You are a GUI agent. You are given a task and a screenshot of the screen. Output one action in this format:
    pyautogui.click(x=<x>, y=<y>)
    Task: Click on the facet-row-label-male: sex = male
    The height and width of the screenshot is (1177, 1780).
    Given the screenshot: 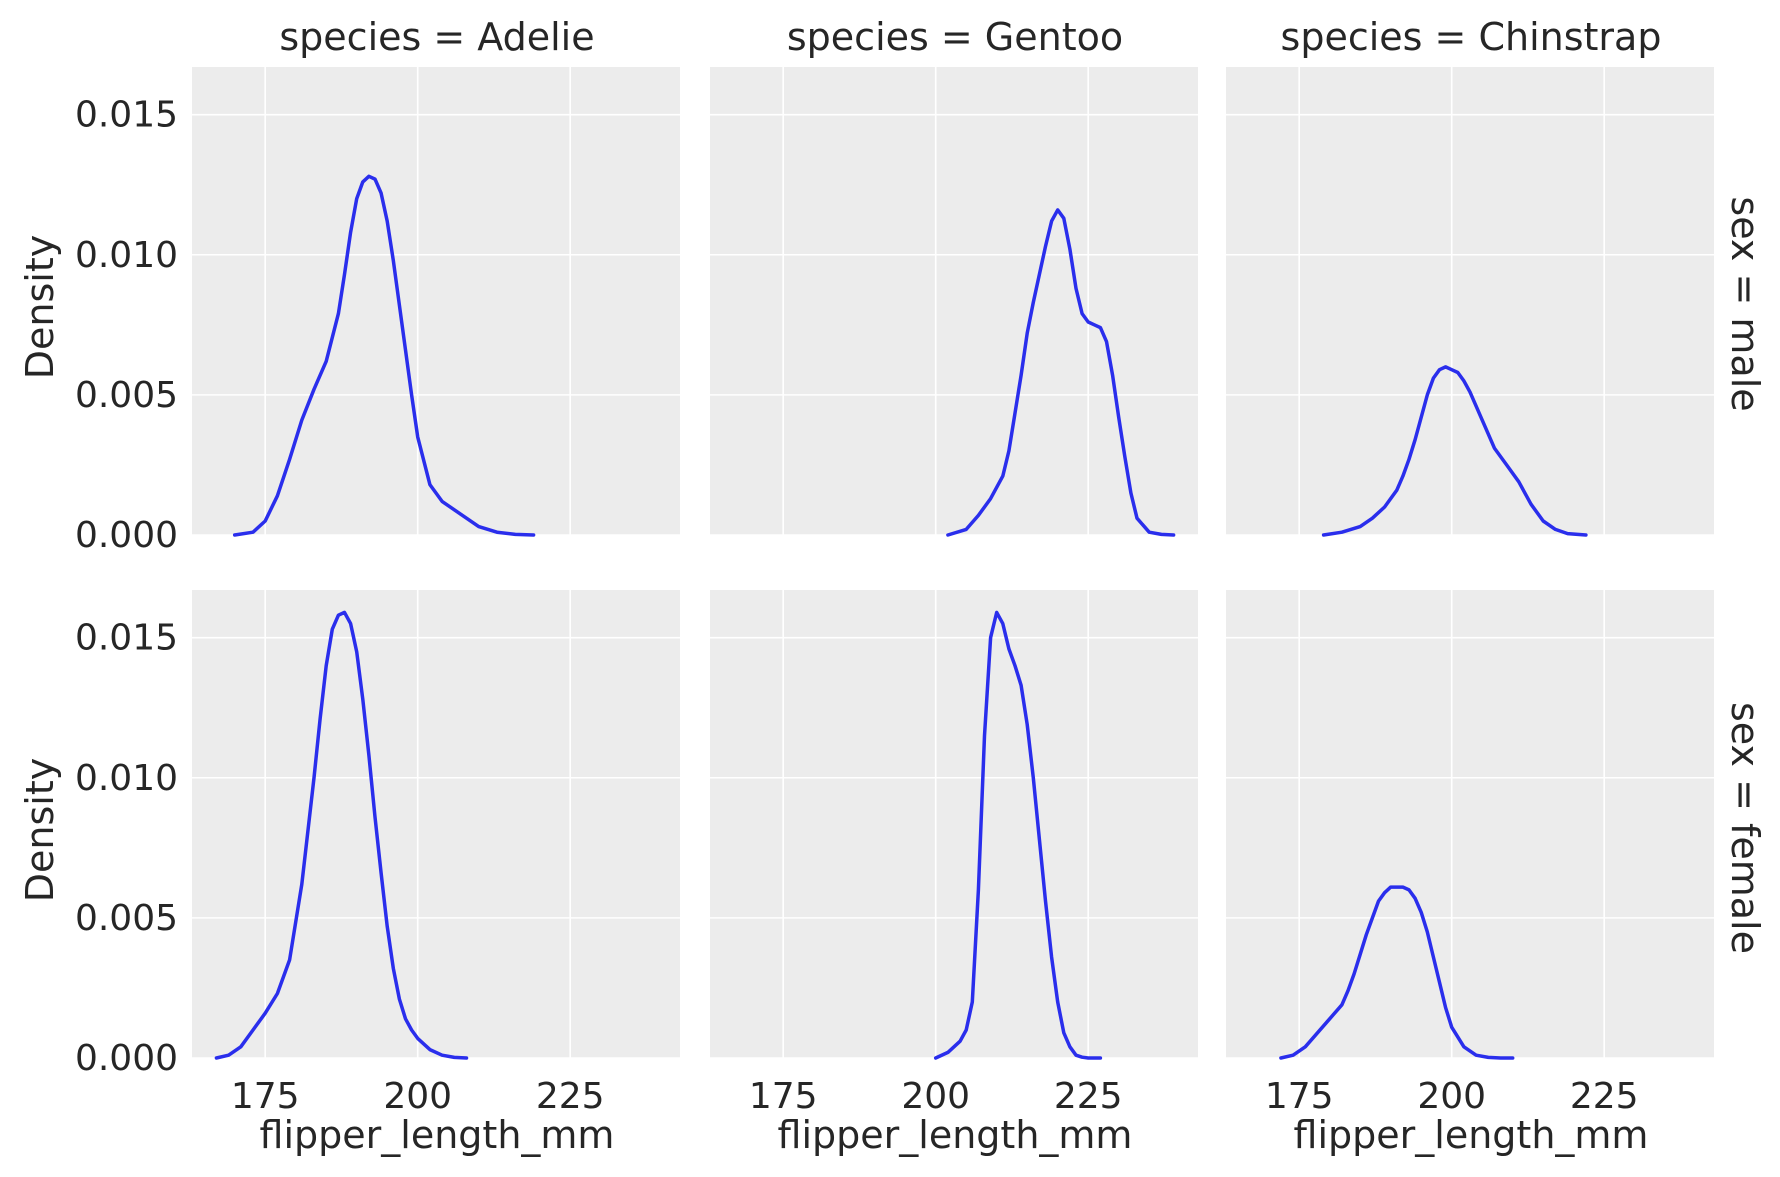 What is the action you would take?
    pyautogui.click(x=1745, y=303)
    